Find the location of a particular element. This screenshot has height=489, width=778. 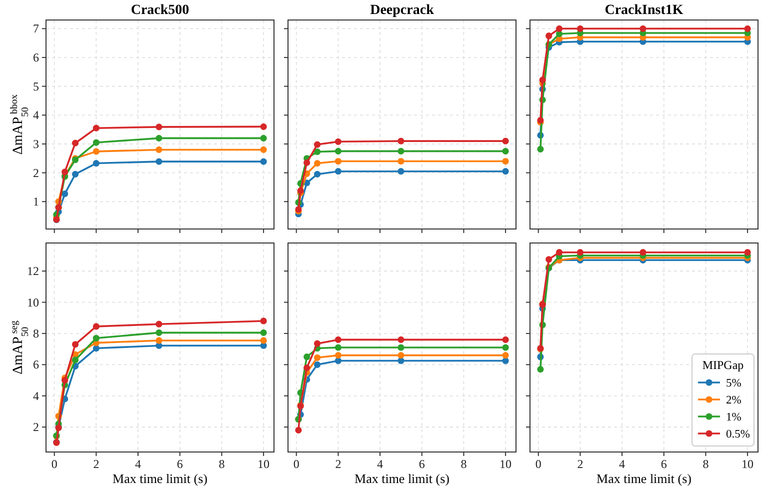

y-tick-label: 12 is located at coordinates (33, 271).